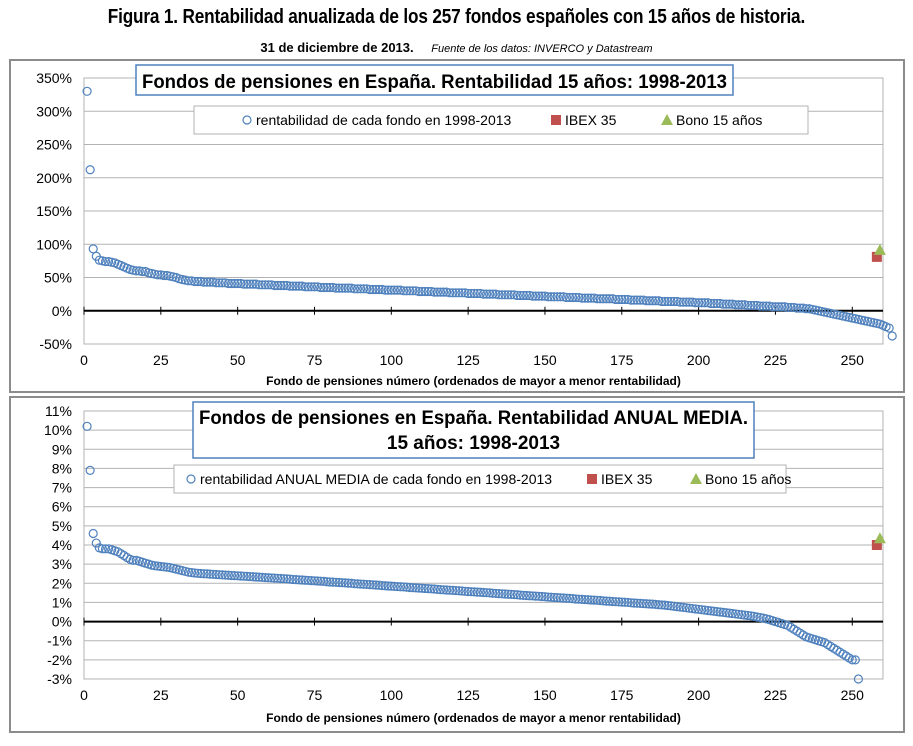  Describe the element at coordinates (591, 120) in the screenshot. I see `legend-label: IBEX 35` at that location.